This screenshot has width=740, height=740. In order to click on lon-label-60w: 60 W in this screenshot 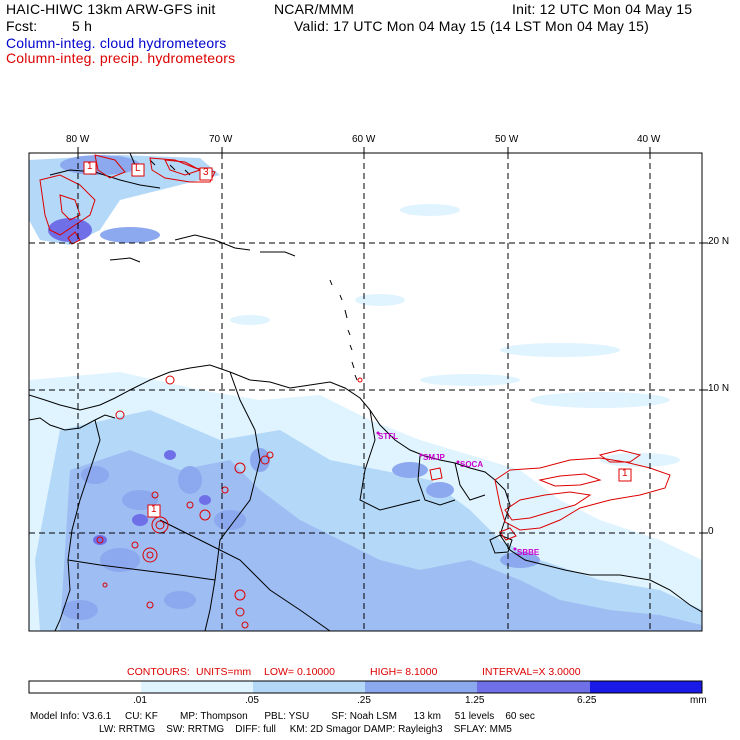, I will do `click(364, 139)`.